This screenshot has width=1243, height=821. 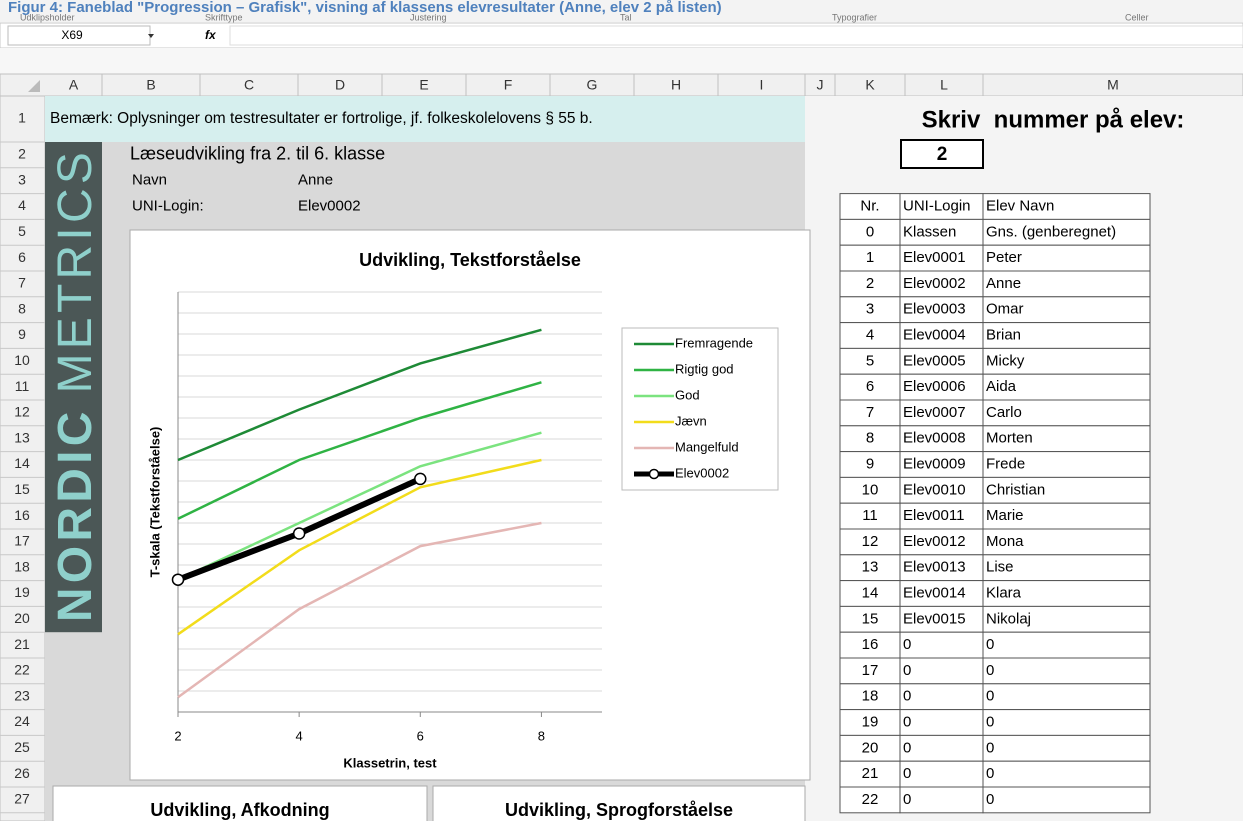 What do you see at coordinates (870, 618) in the screenshot?
I see `table-cell-text: 15` at bounding box center [870, 618].